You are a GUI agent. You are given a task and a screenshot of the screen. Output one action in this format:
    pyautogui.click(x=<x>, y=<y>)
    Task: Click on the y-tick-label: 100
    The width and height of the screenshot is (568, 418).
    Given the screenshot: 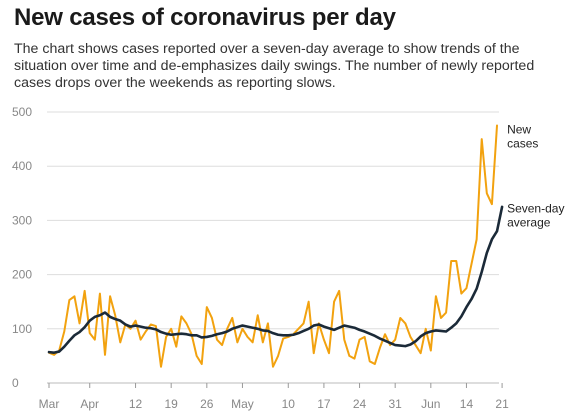 What is the action you would take?
    pyautogui.click(x=22, y=329)
    